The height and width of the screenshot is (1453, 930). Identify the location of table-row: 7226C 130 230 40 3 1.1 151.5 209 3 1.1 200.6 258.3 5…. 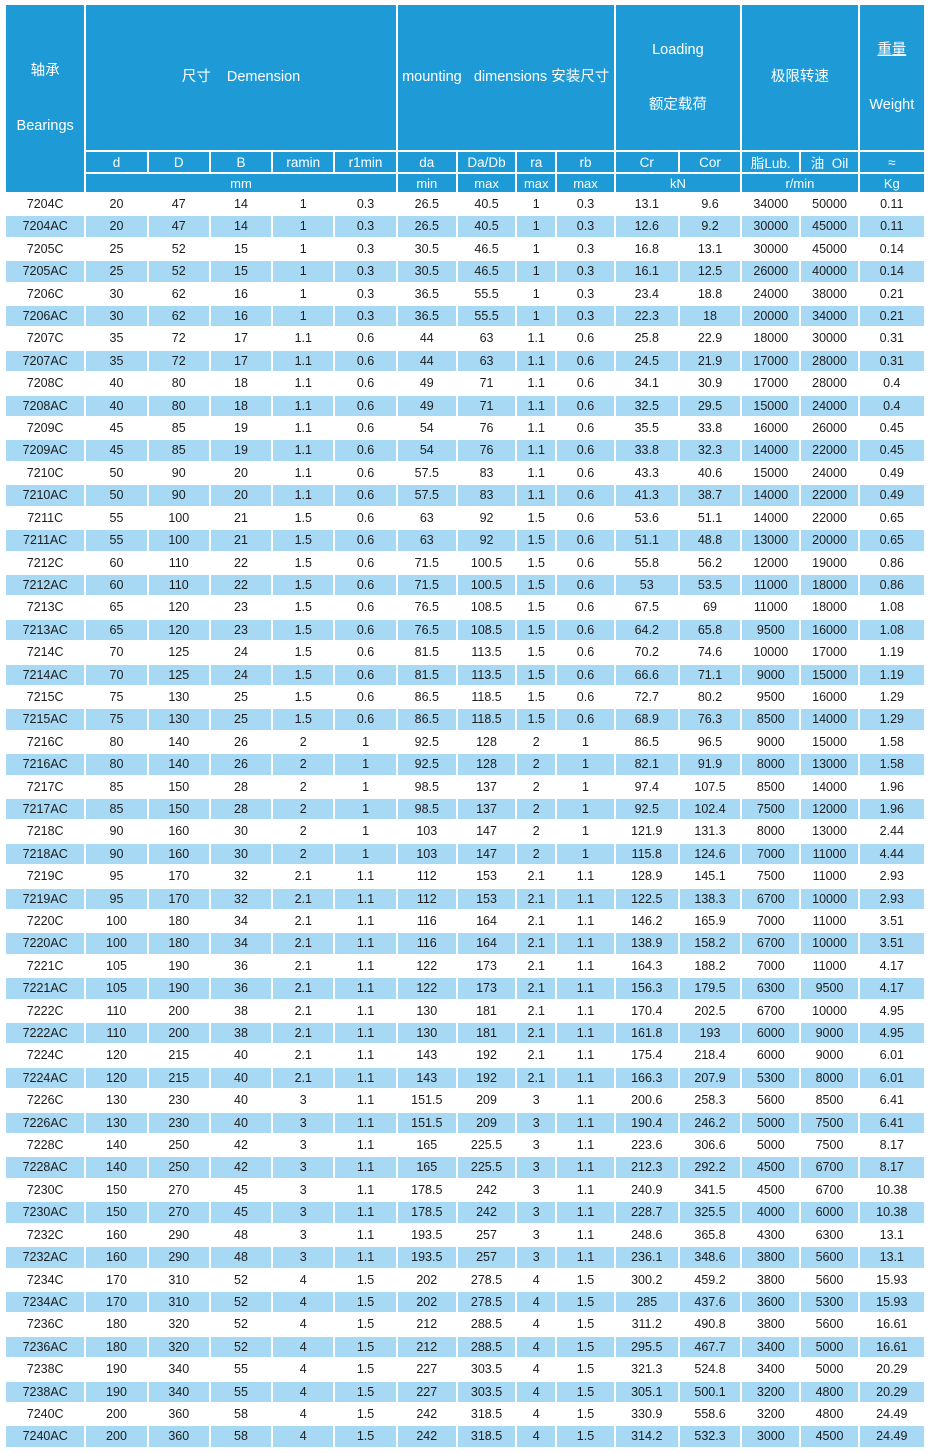
(465, 1100).